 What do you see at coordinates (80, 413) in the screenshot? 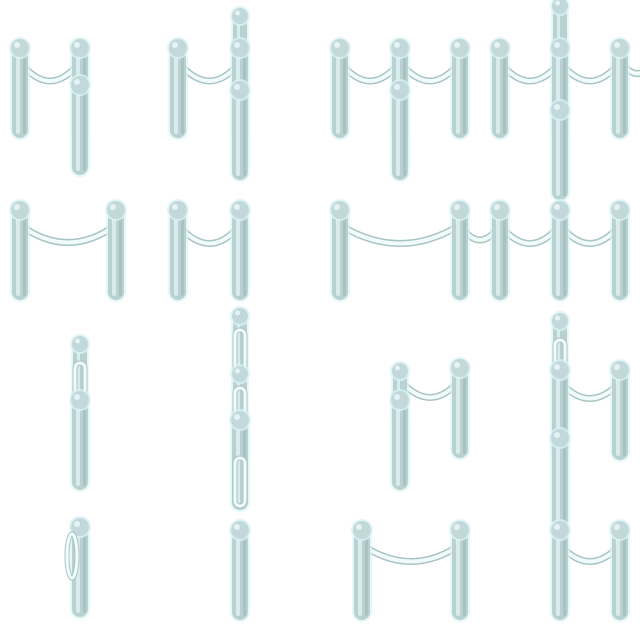
I see `tile-vertical-short` at bounding box center [80, 413].